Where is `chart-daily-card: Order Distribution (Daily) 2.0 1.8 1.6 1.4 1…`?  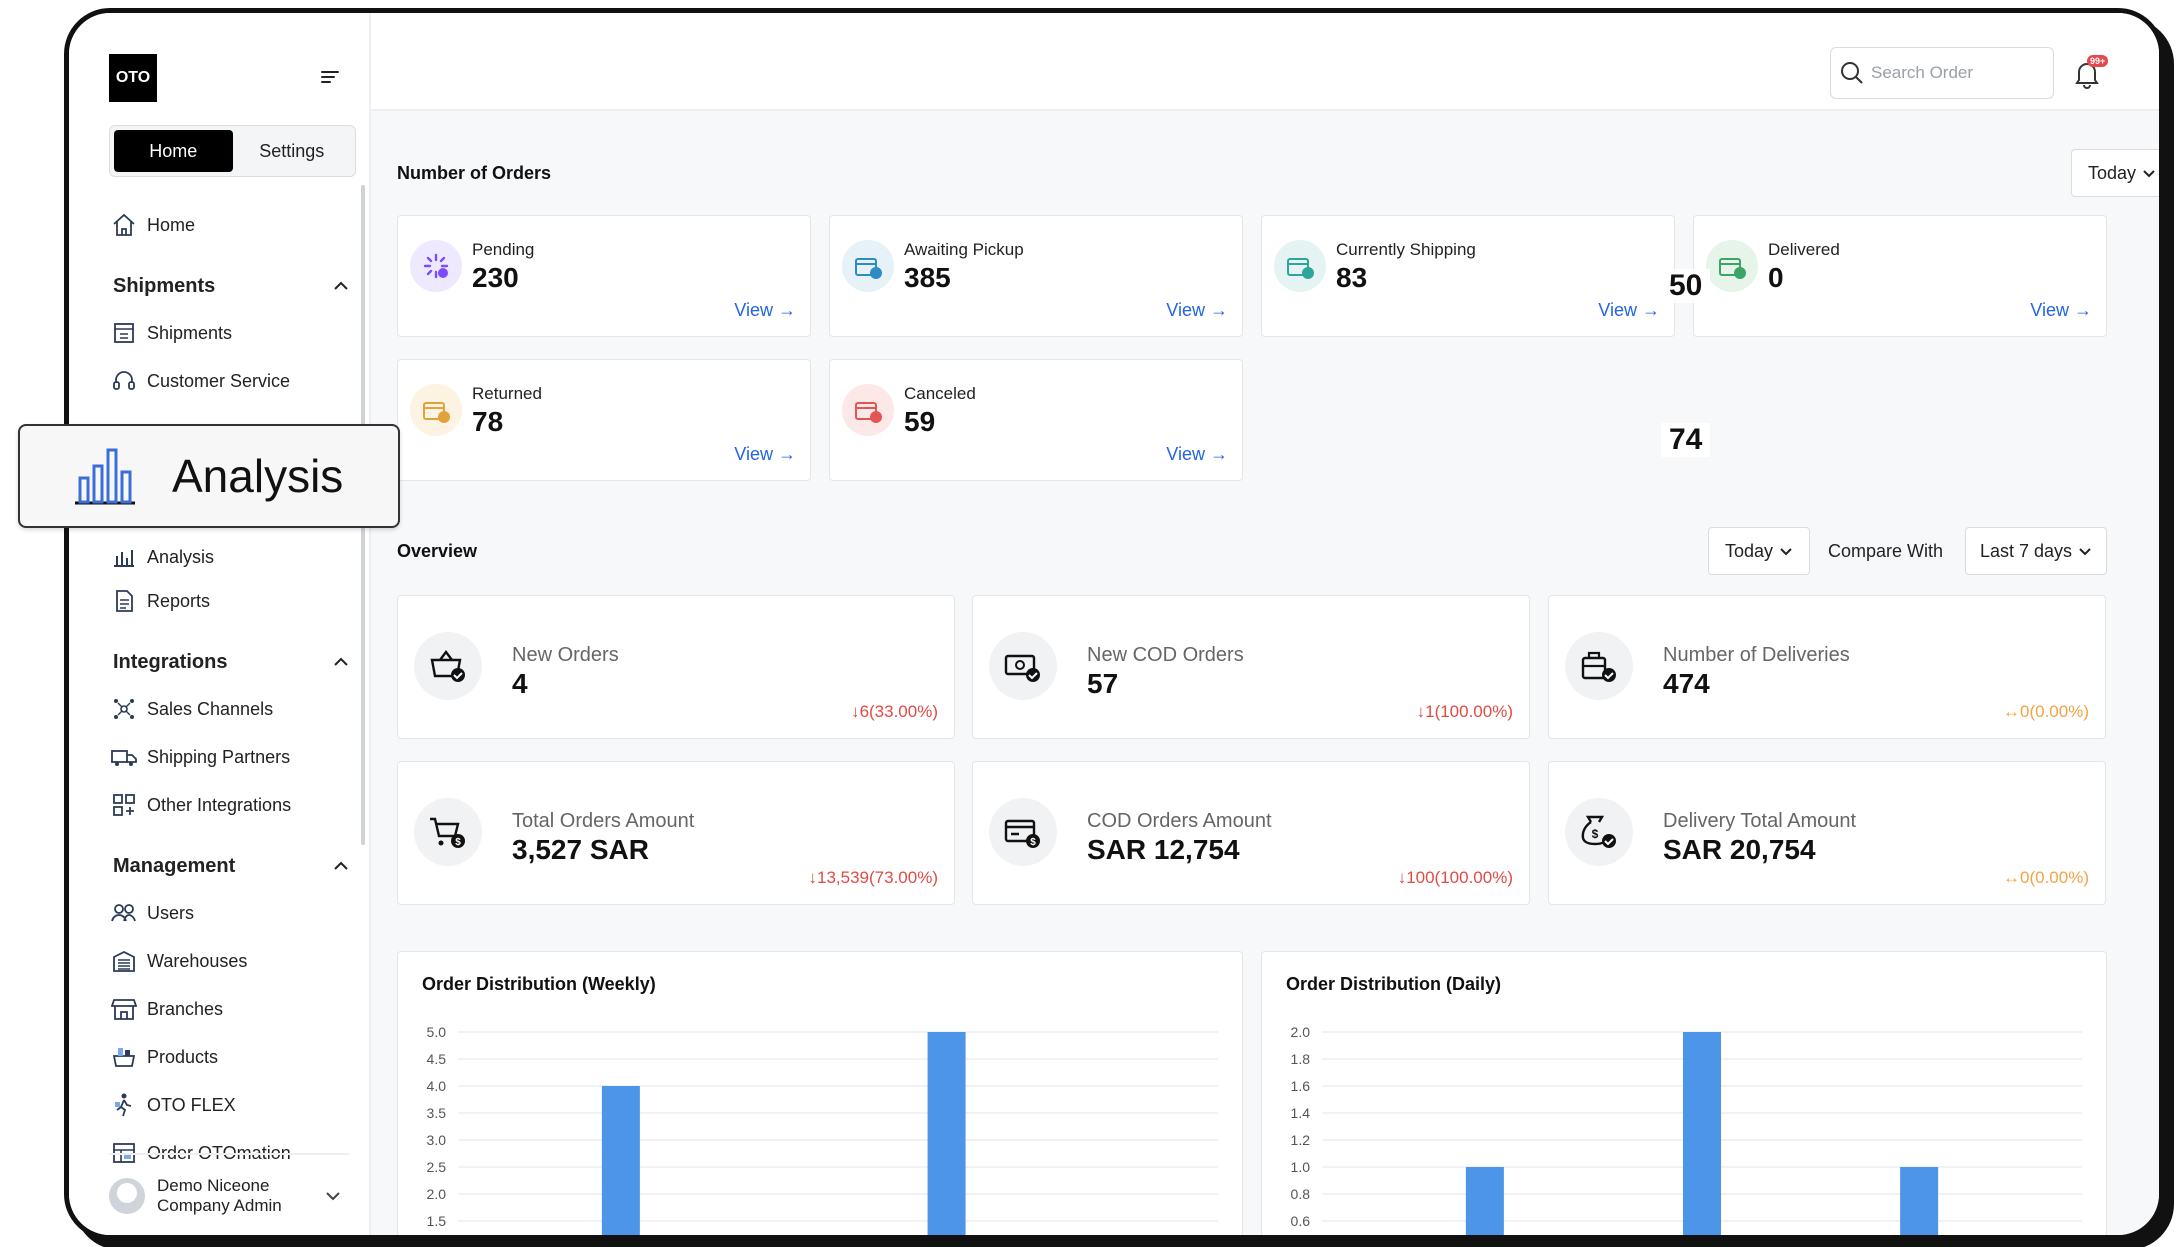 chart-daily-card: Order Distribution (Daily) 2.0 1.8 1.6 1.4 1… is located at coordinates (1684, 1095).